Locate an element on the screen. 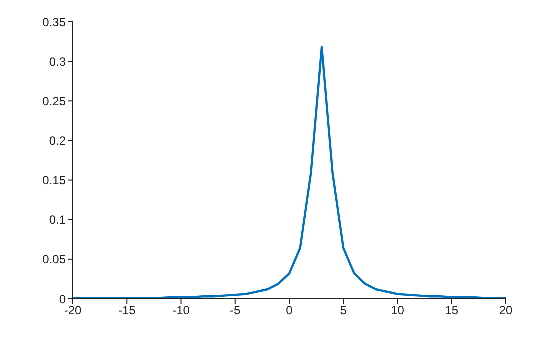 The height and width of the screenshot is (337, 560). x-tick-label: -20 is located at coordinates (73, 311).